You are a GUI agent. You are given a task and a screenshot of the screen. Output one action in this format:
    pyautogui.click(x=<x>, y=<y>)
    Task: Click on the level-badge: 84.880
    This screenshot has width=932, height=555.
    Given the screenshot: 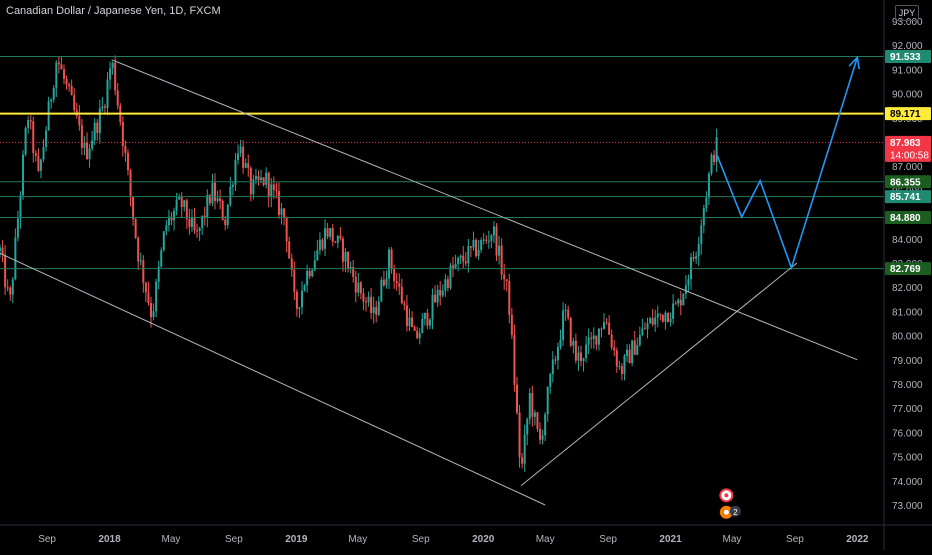 What is the action you would take?
    pyautogui.click(x=908, y=218)
    